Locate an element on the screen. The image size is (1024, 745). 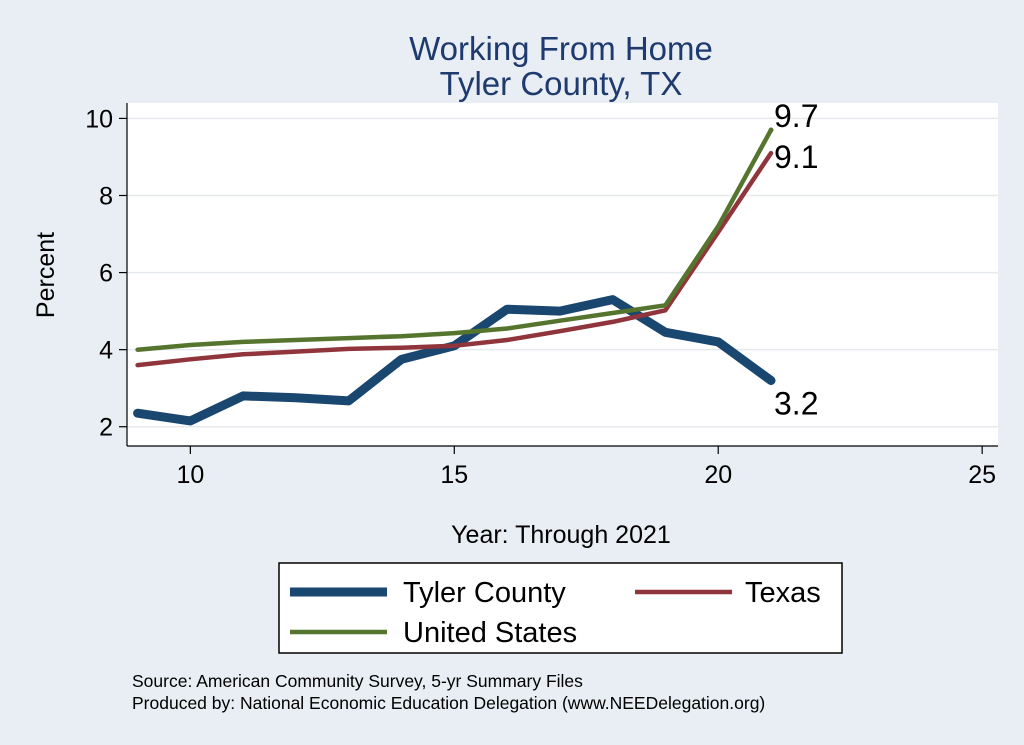
x-tick-label-20: 20 is located at coordinates (718, 475).